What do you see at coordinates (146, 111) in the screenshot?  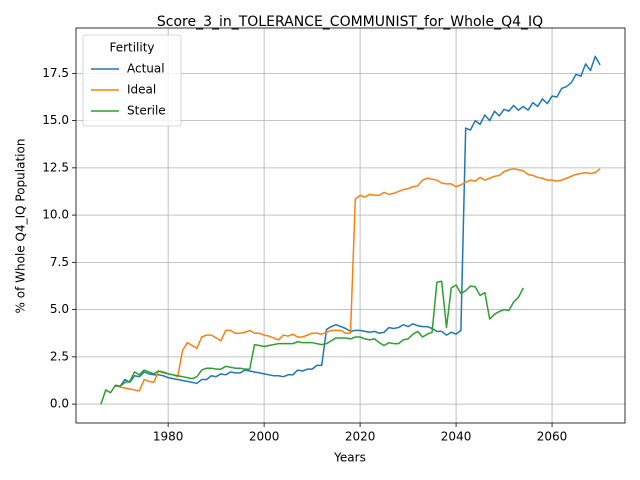 I see `legend-label: Sterile` at bounding box center [146, 111].